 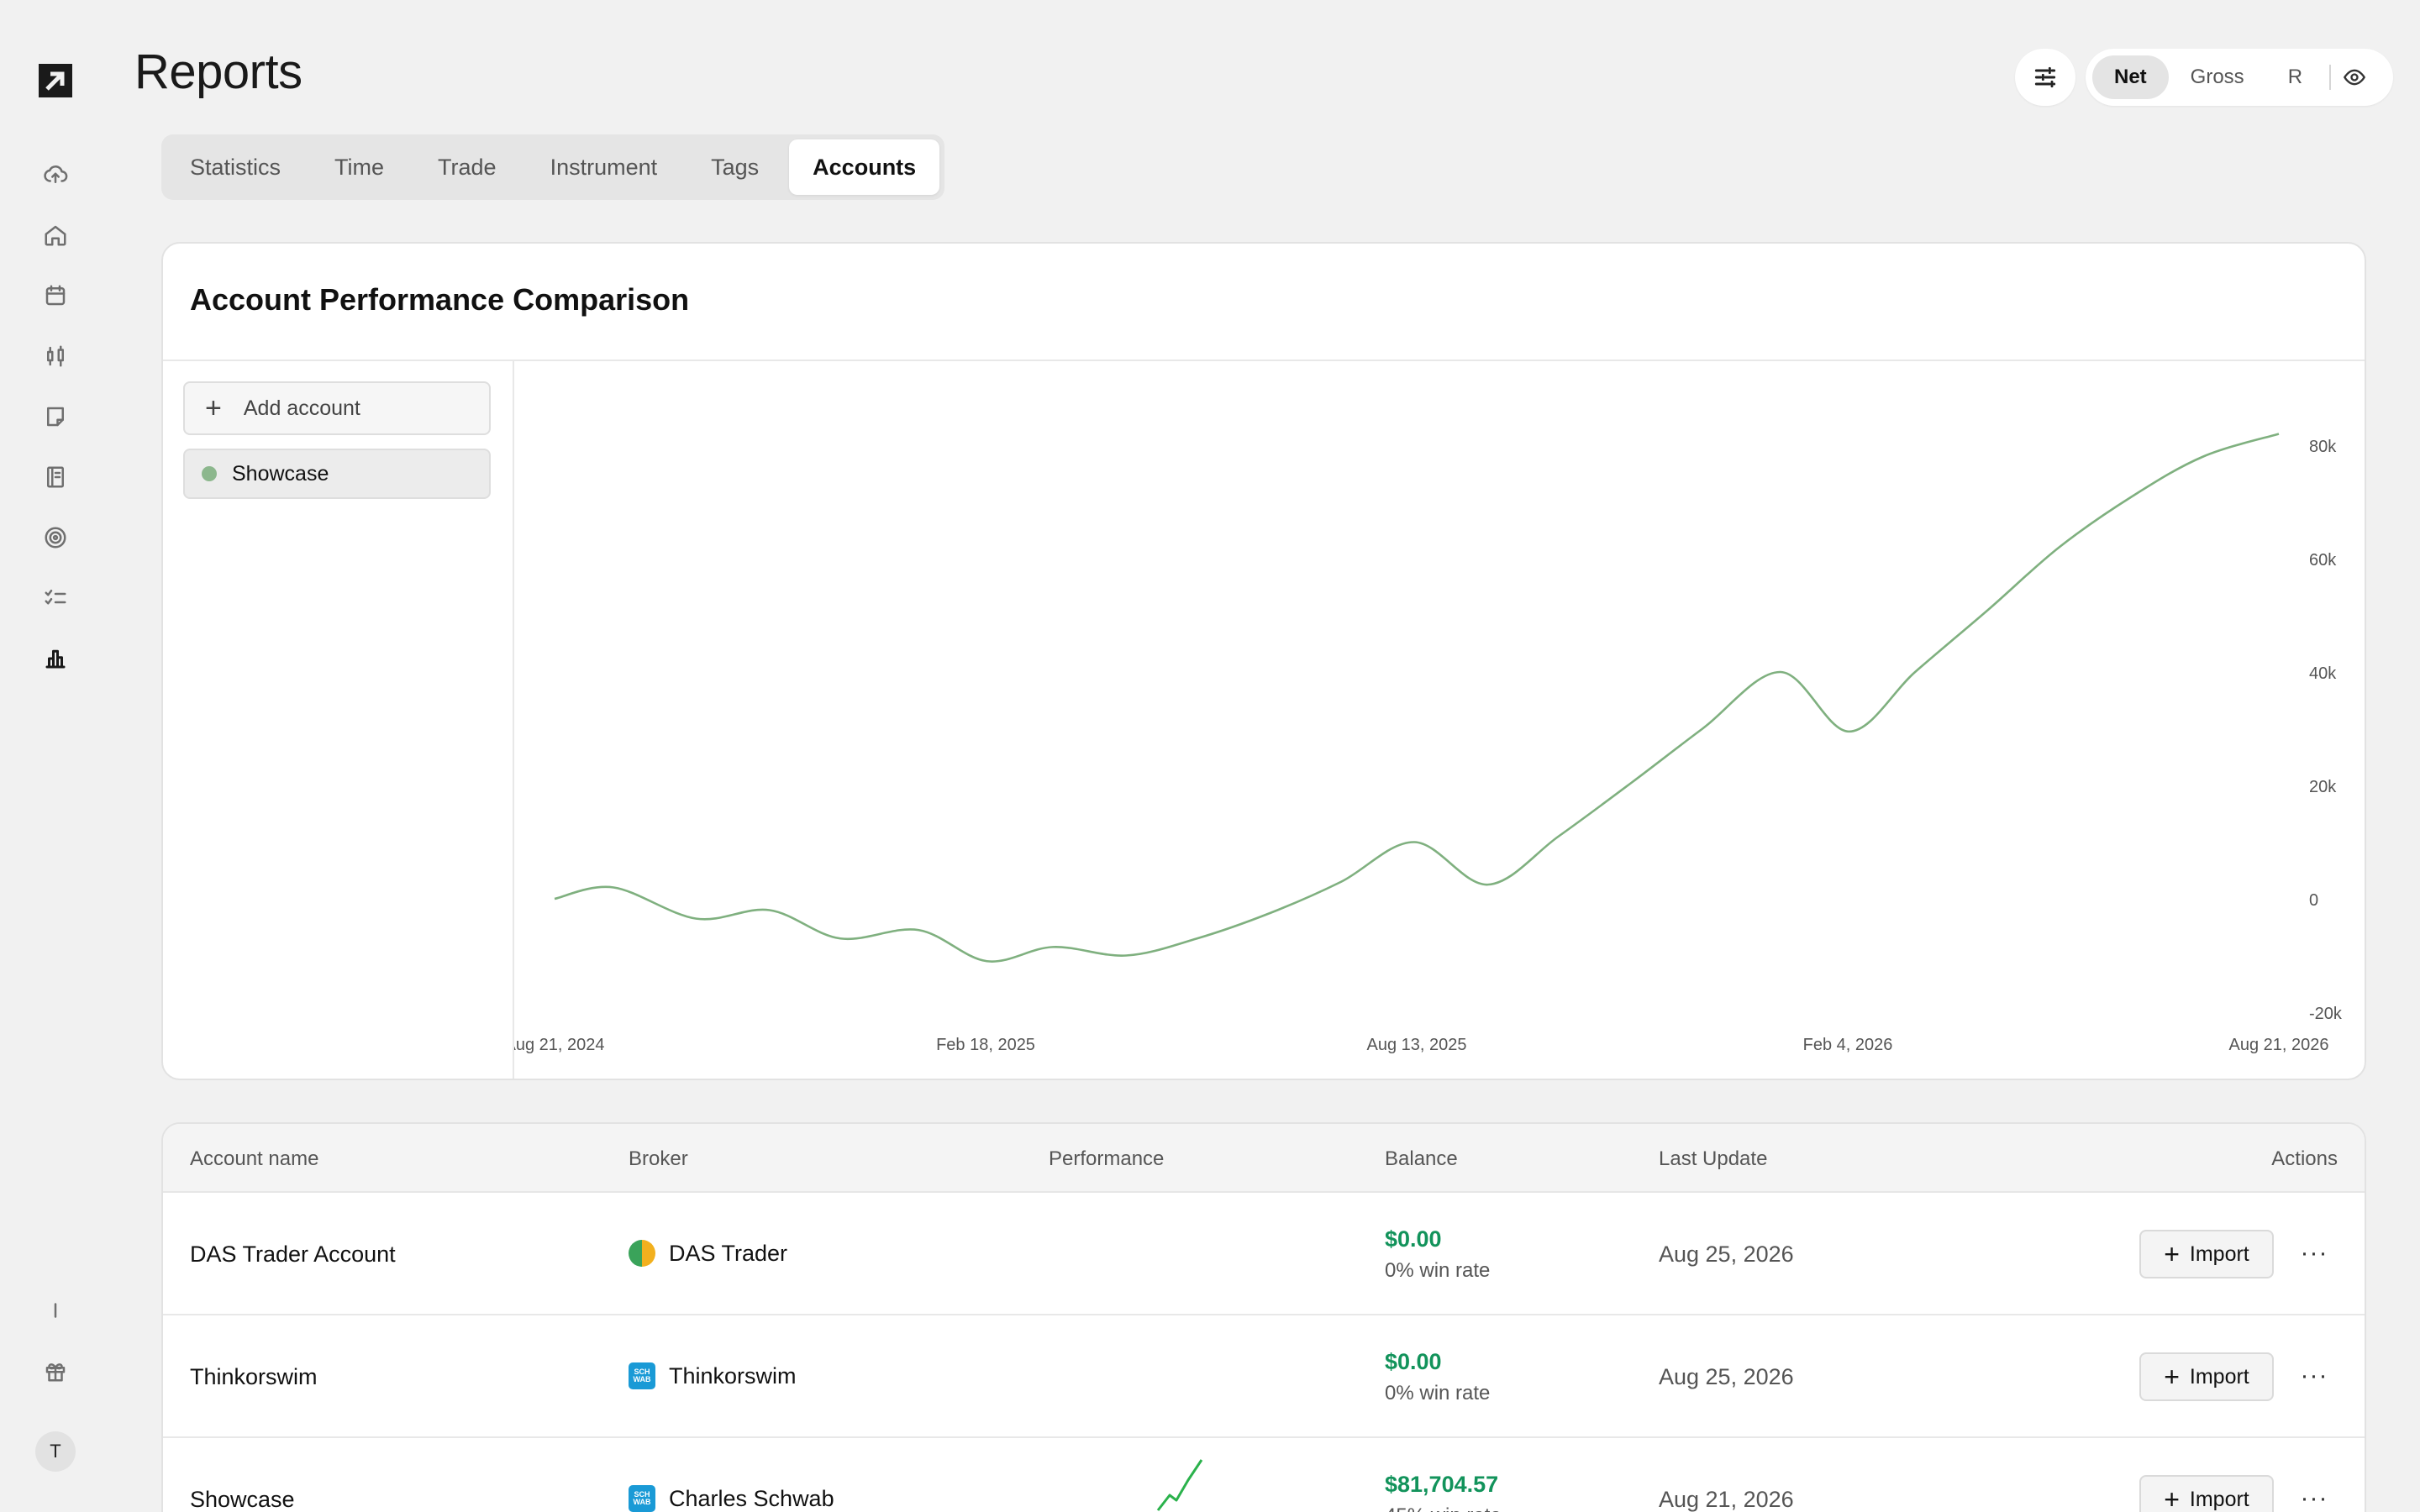 I want to click on col-performance: Performance, so click(x=1107, y=1158).